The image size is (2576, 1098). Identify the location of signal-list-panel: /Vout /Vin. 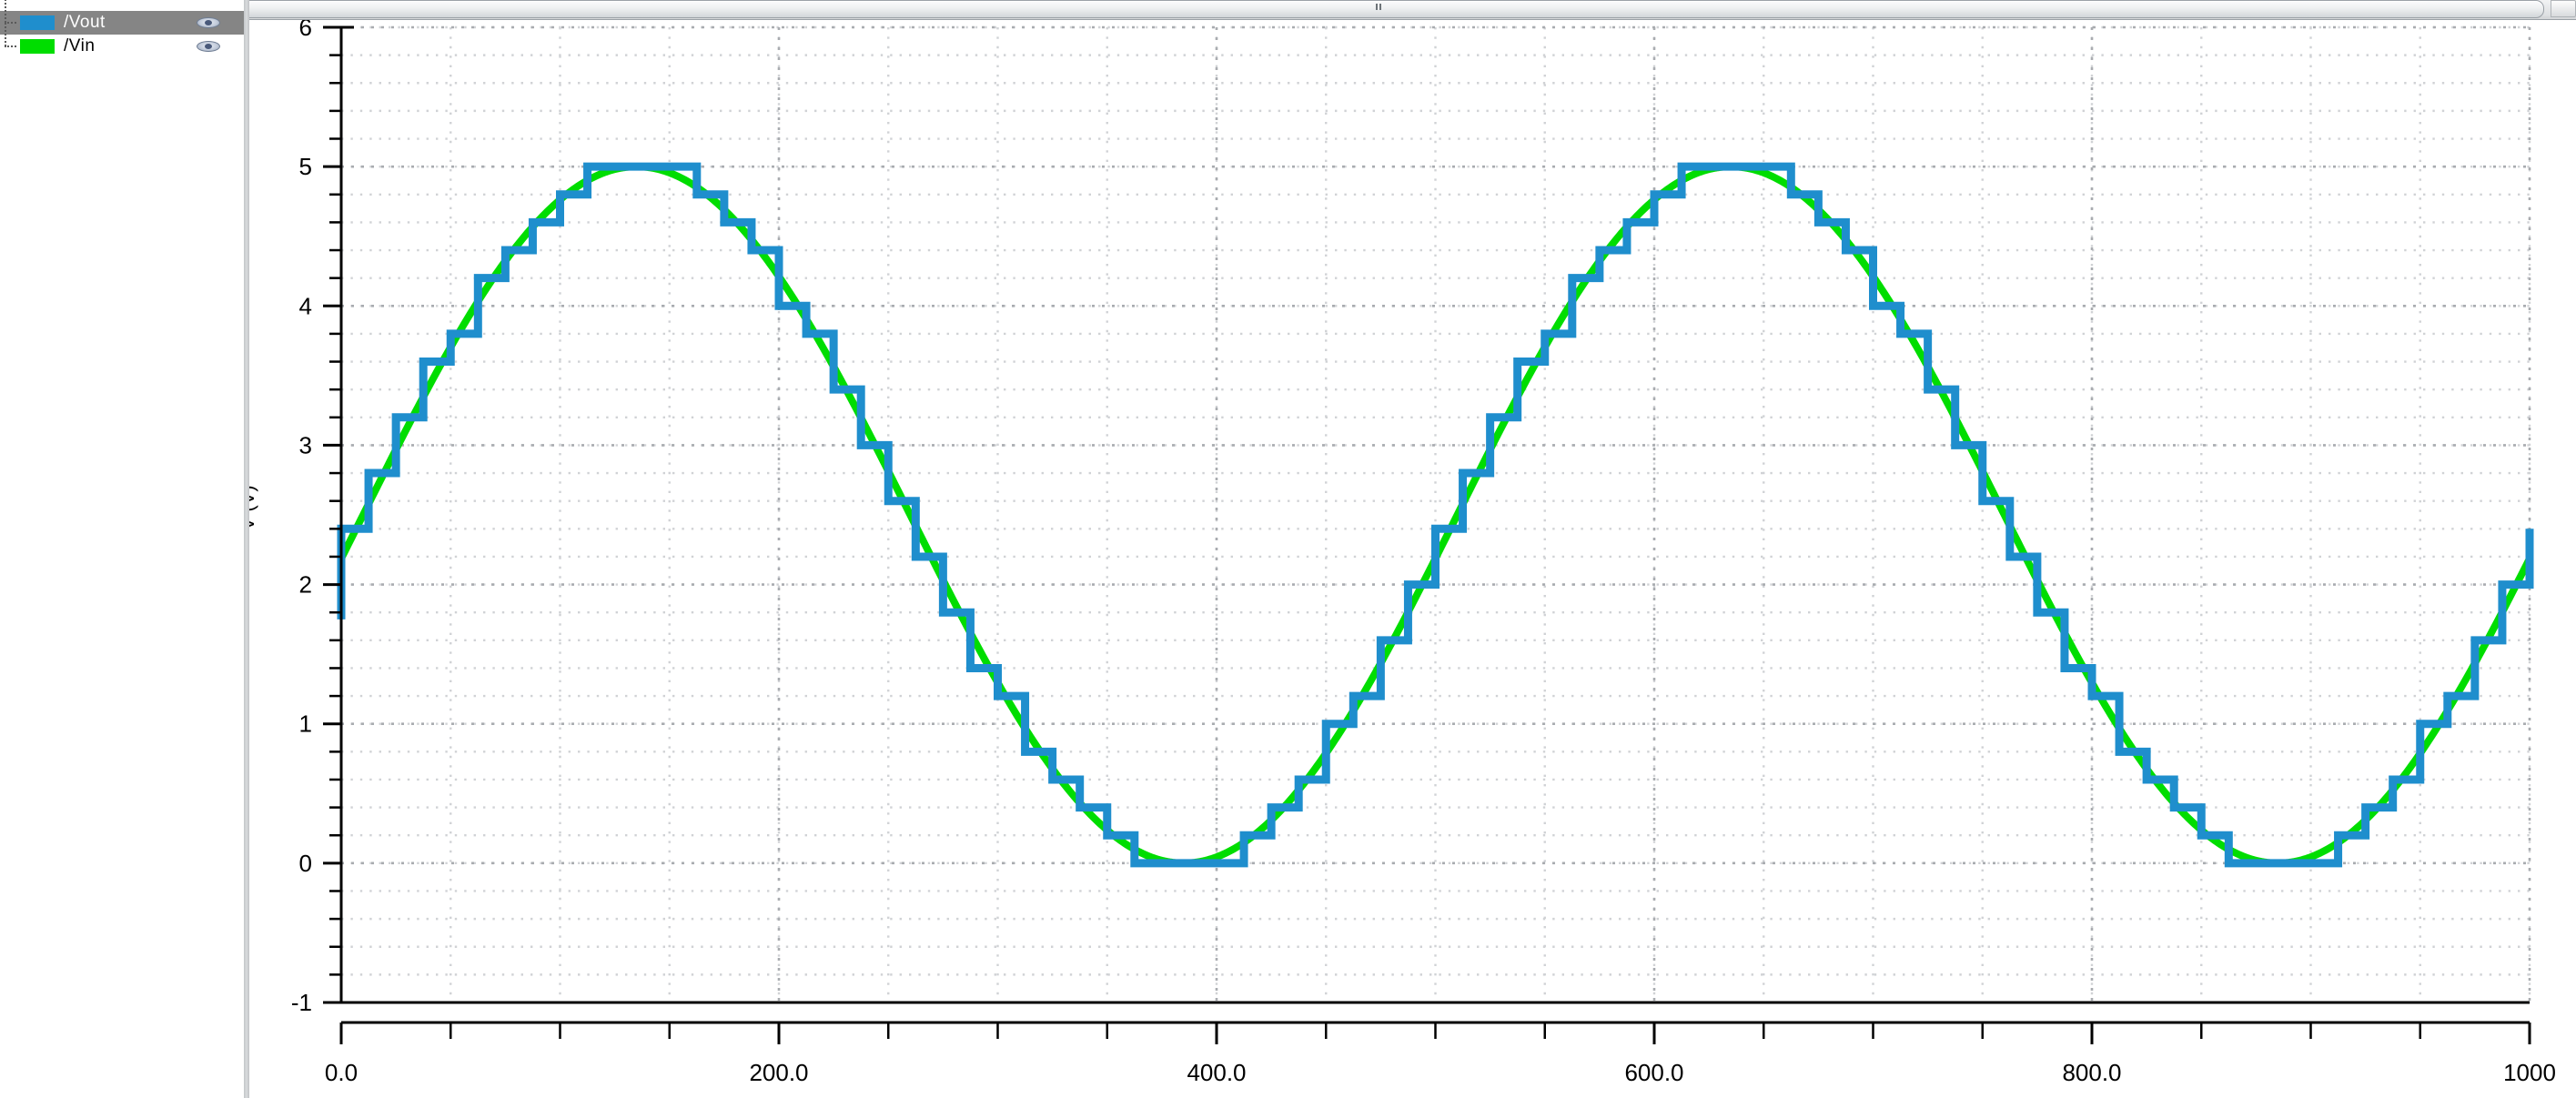
(122, 549).